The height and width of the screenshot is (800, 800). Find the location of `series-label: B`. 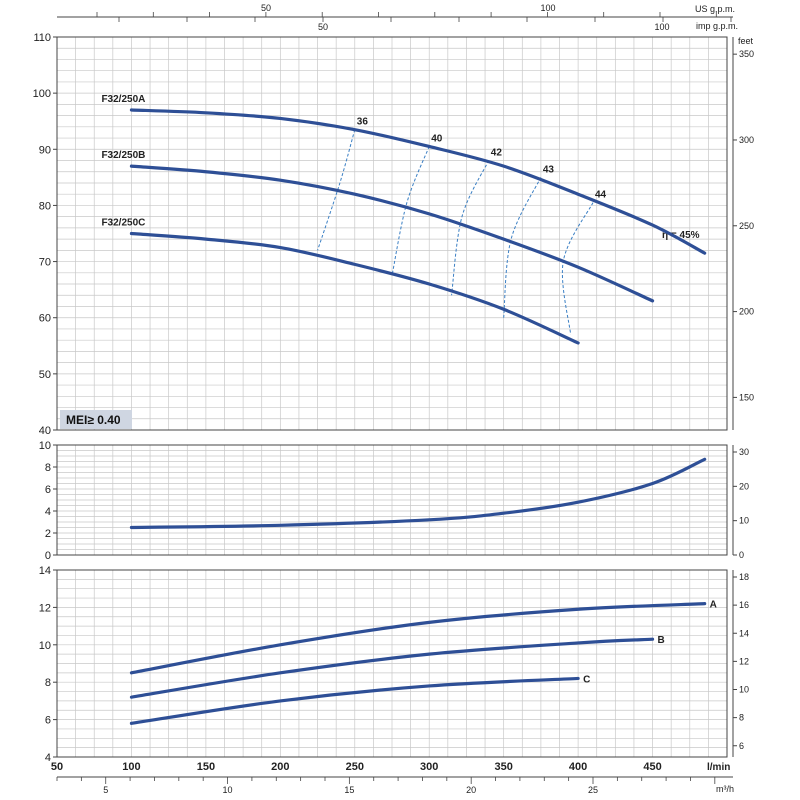

series-label: B is located at coordinates (661, 640).